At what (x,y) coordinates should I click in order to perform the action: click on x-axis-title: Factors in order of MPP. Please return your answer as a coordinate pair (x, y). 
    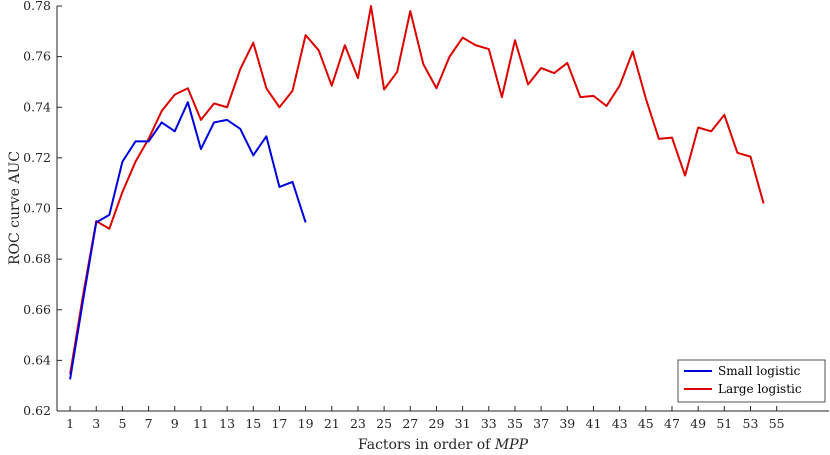
    Looking at the image, I should click on (443, 445).